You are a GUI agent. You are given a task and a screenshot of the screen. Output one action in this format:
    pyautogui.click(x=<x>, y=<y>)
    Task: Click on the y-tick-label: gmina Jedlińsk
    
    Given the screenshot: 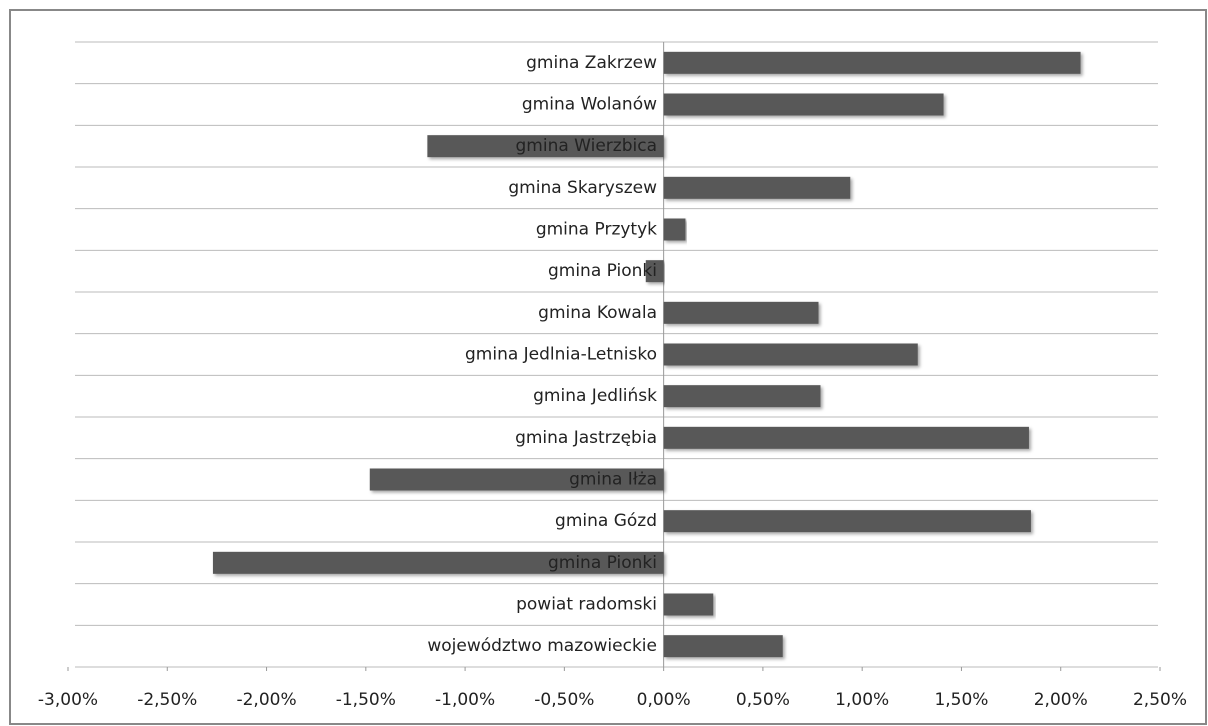 What is the action you would take?
    pyautogui.click(x=595, y=396)
    